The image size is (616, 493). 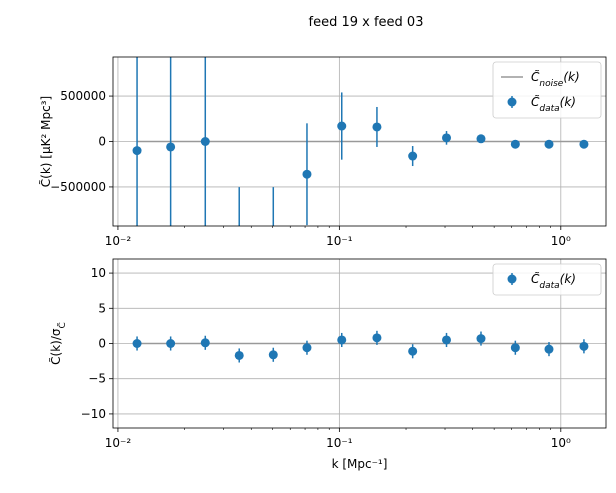 I want to click on y-tick-label: −10, so click(x=93, y=414).